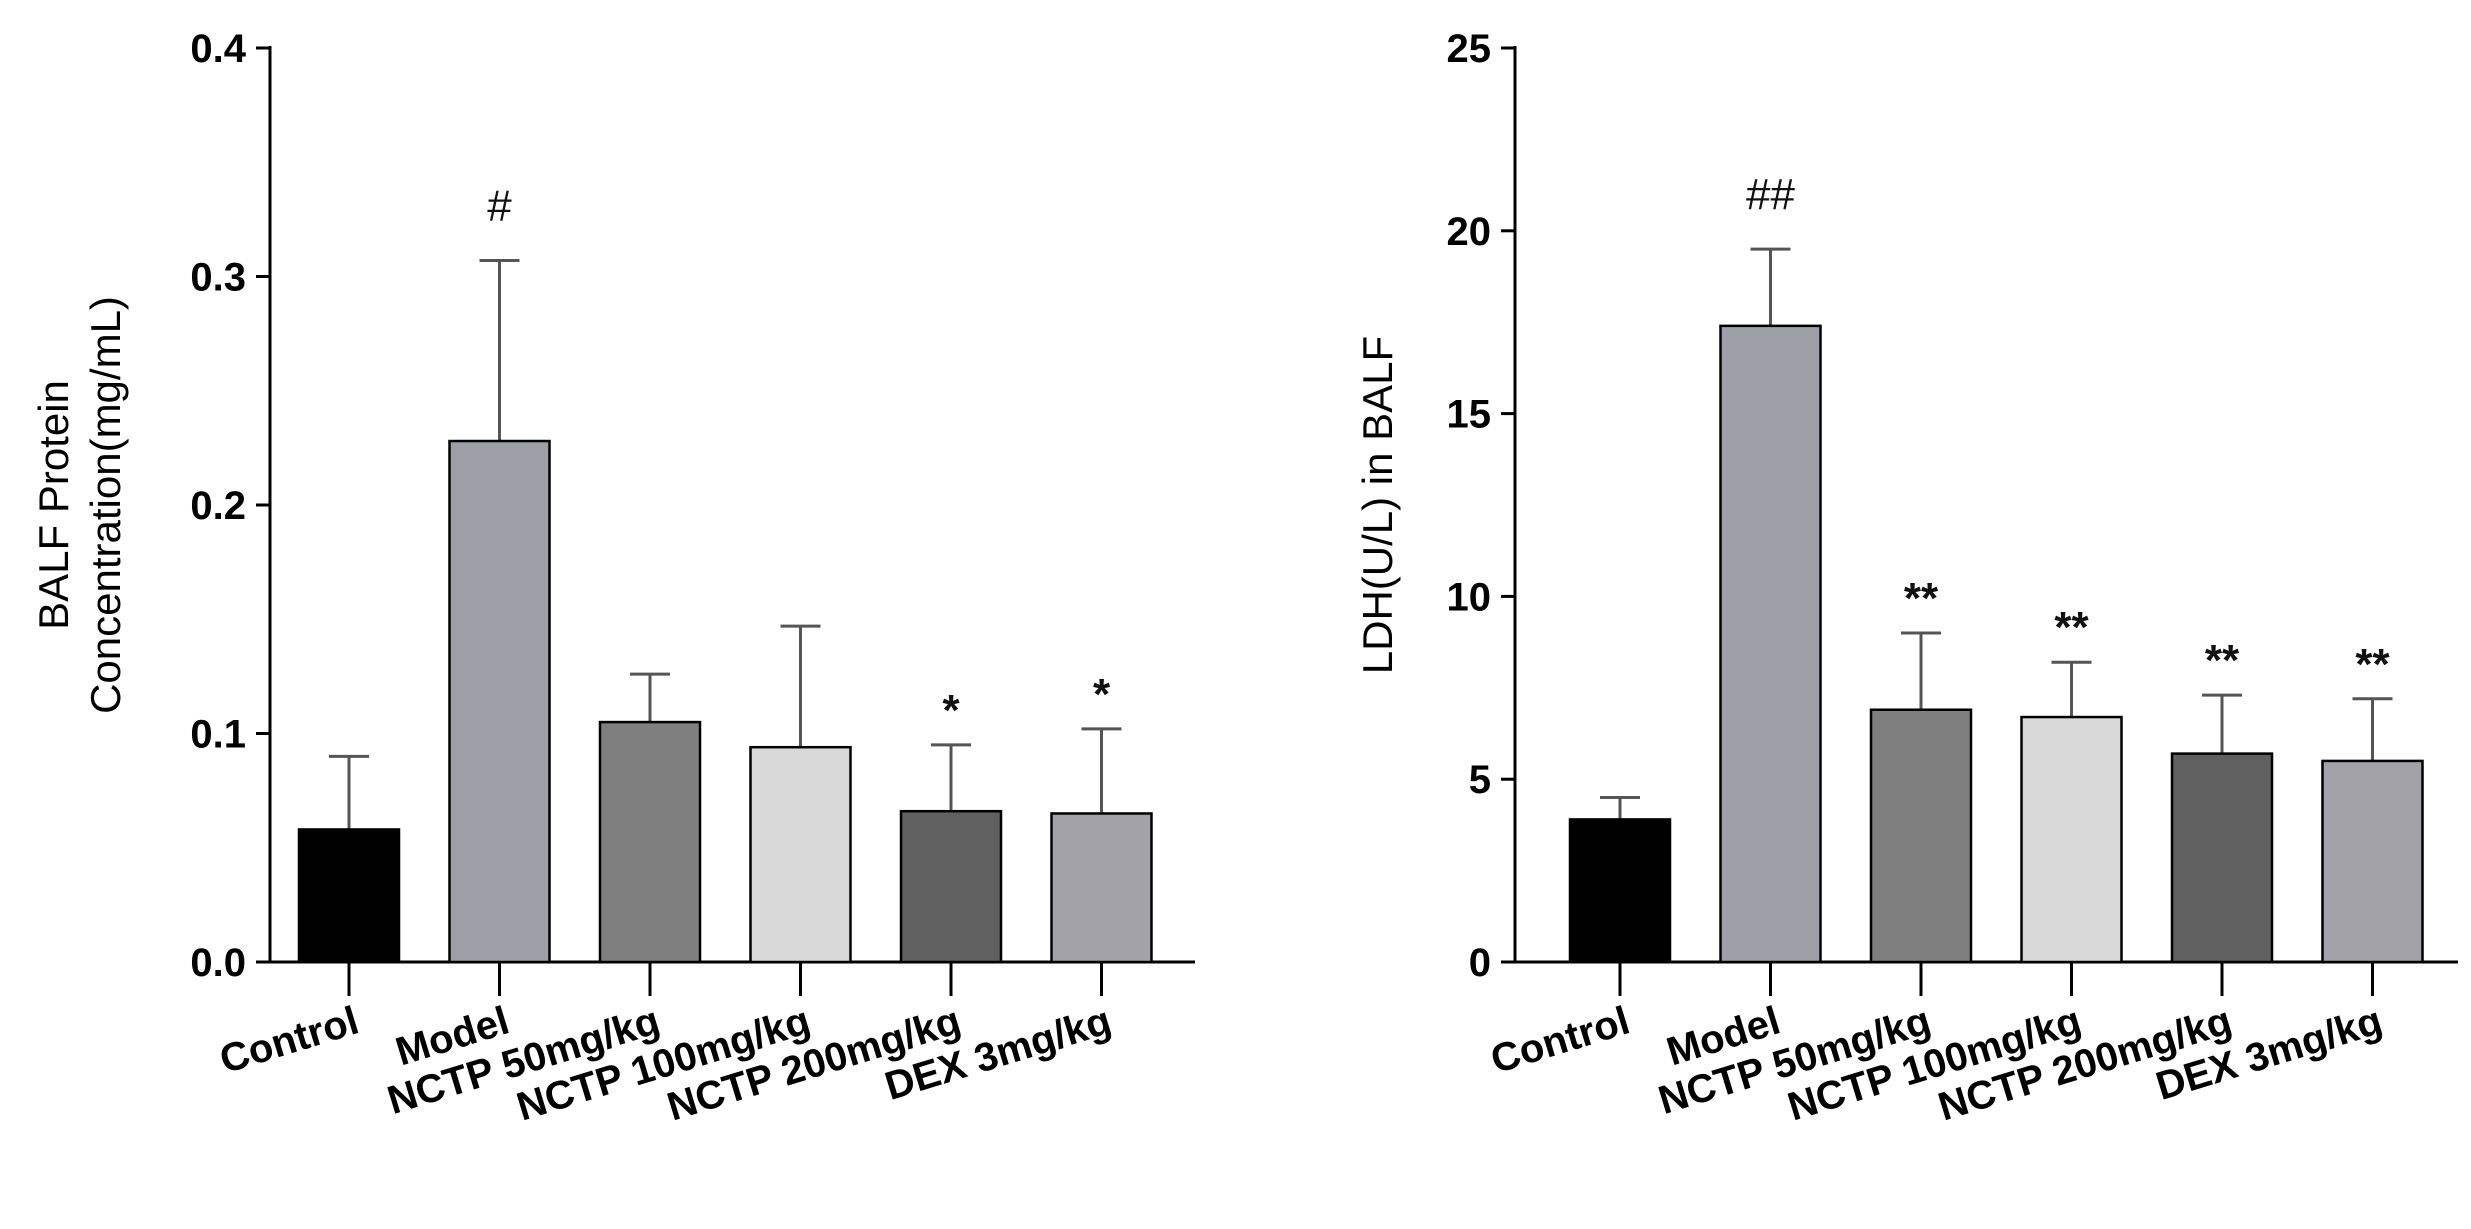 The image size is (2471, 1229). What do you see at coordinates (1469, 597) in the screenshot?
I see `y-tick-label: 10` at bounding box center [1469, 597].